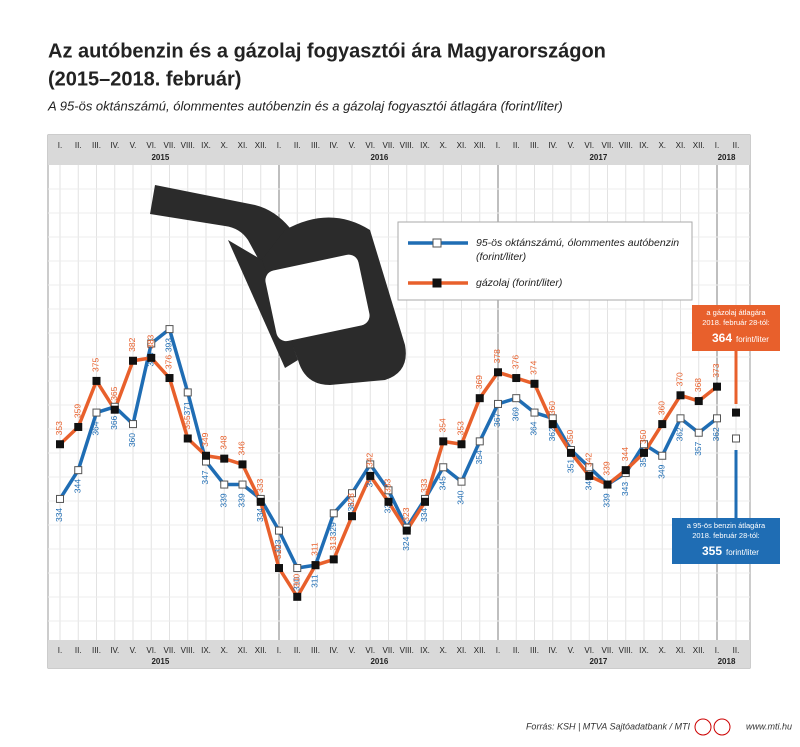  Describe the element at coordinates (114, 393) in the screenshot. I see `data-label: 365` at that location.